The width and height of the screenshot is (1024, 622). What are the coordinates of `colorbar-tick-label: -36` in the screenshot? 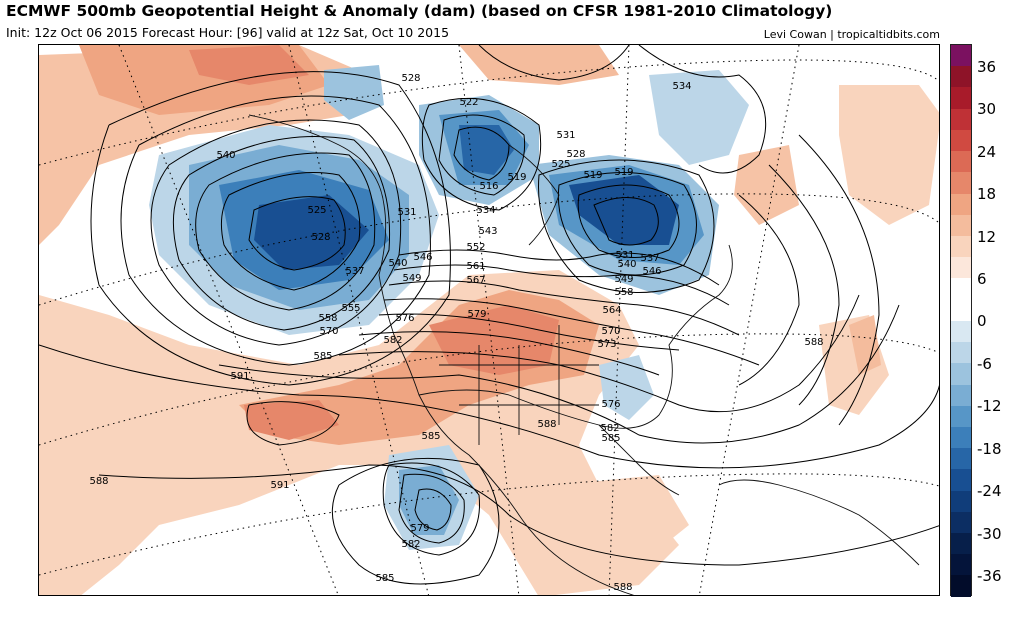 It's located at (989, 576).